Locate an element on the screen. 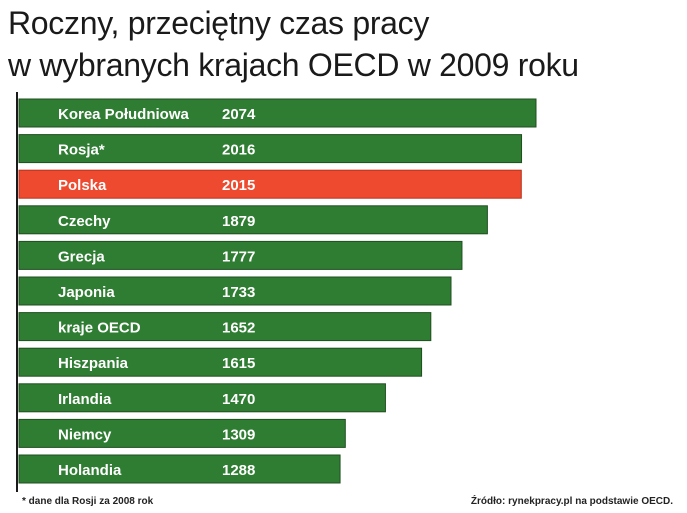 This screenshot has width=687, height=513. source-note: Źródło: rynekpracy.pl na podstawie OECD. is located at coordinates (571, 501).